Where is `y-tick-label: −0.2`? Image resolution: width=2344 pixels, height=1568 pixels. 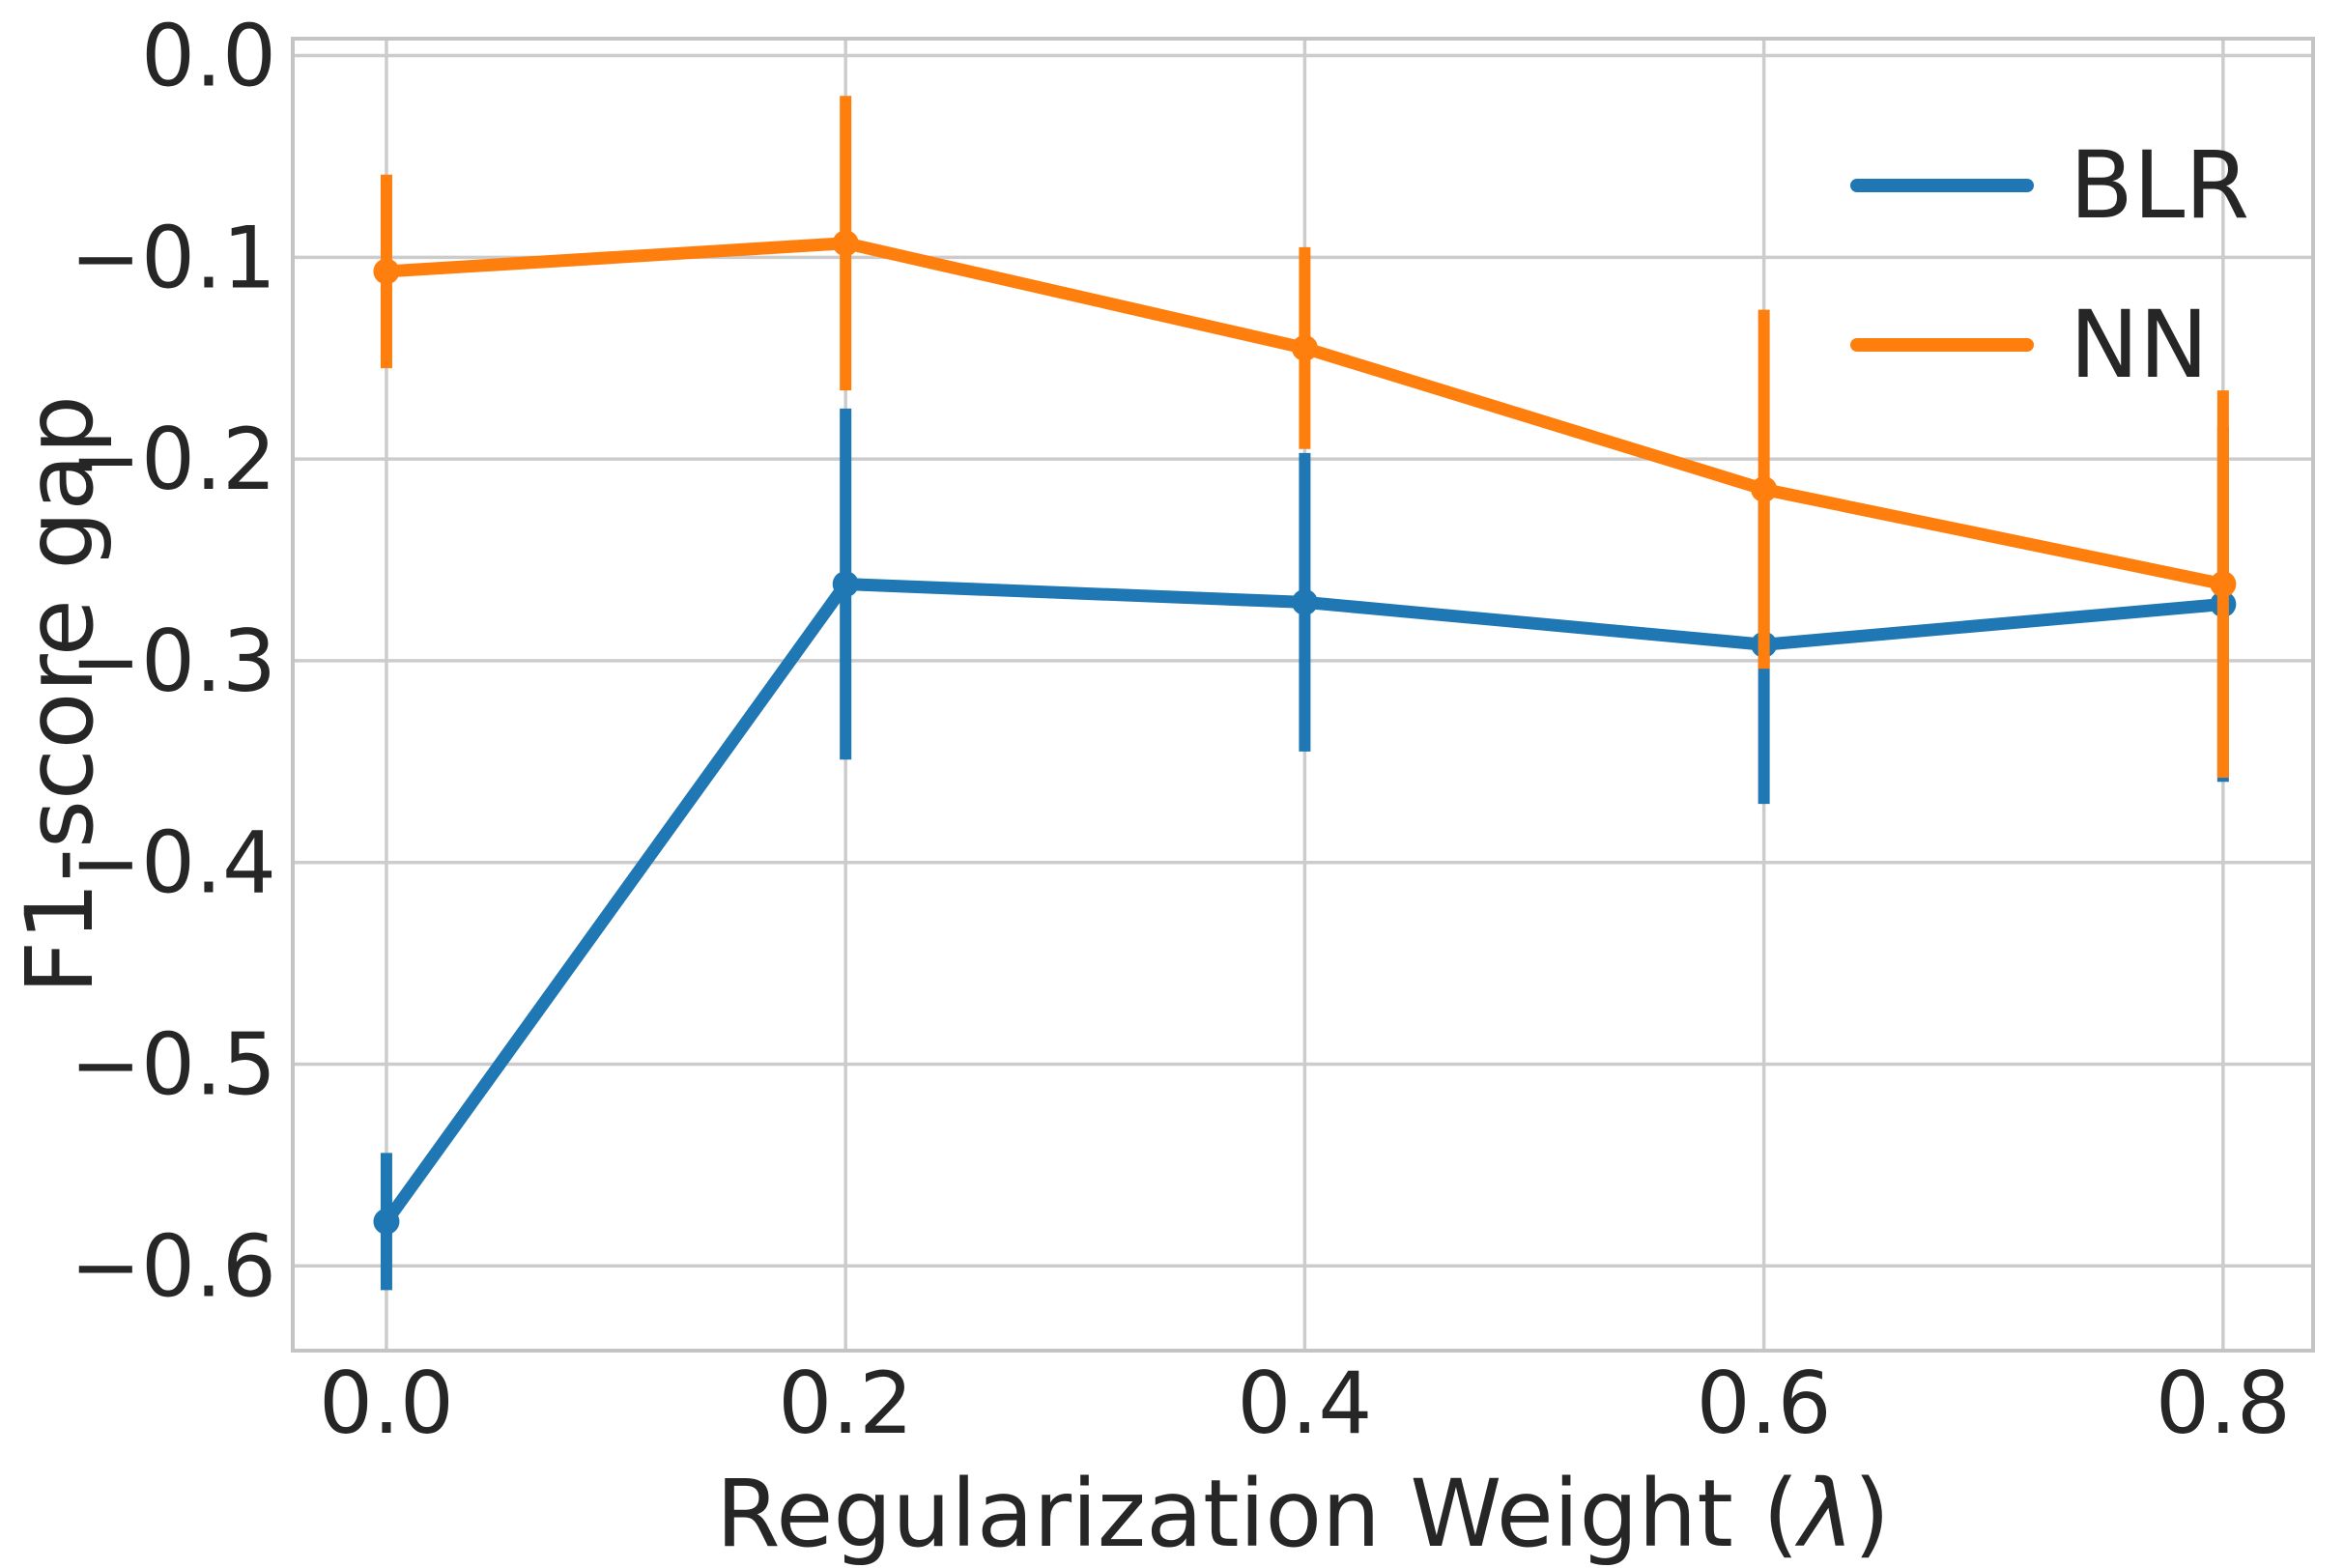 y-tick-label: −0.2 is located at coordinates (173, 459).